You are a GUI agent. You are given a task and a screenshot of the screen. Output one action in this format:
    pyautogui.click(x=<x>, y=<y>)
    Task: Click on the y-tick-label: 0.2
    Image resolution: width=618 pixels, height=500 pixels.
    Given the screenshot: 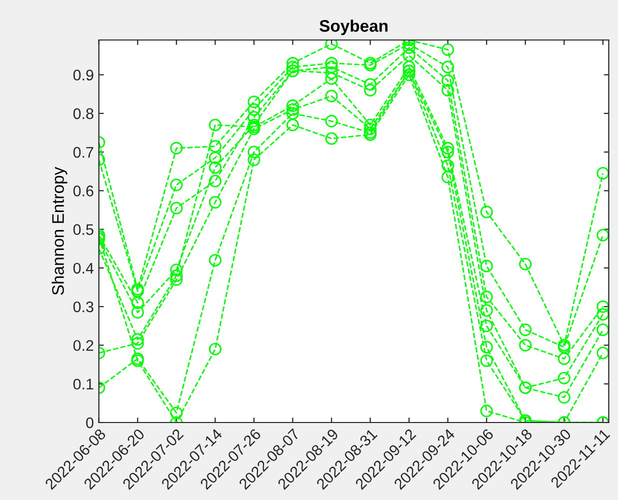 What is the action you would take?
    pyautogui.click(x=83, y=345)
    